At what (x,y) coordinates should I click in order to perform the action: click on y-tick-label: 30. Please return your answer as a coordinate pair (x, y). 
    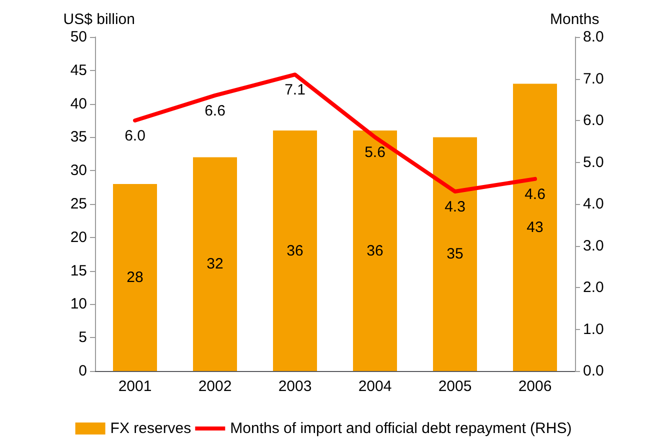
    Looking at the image, I should click on (78, 171).